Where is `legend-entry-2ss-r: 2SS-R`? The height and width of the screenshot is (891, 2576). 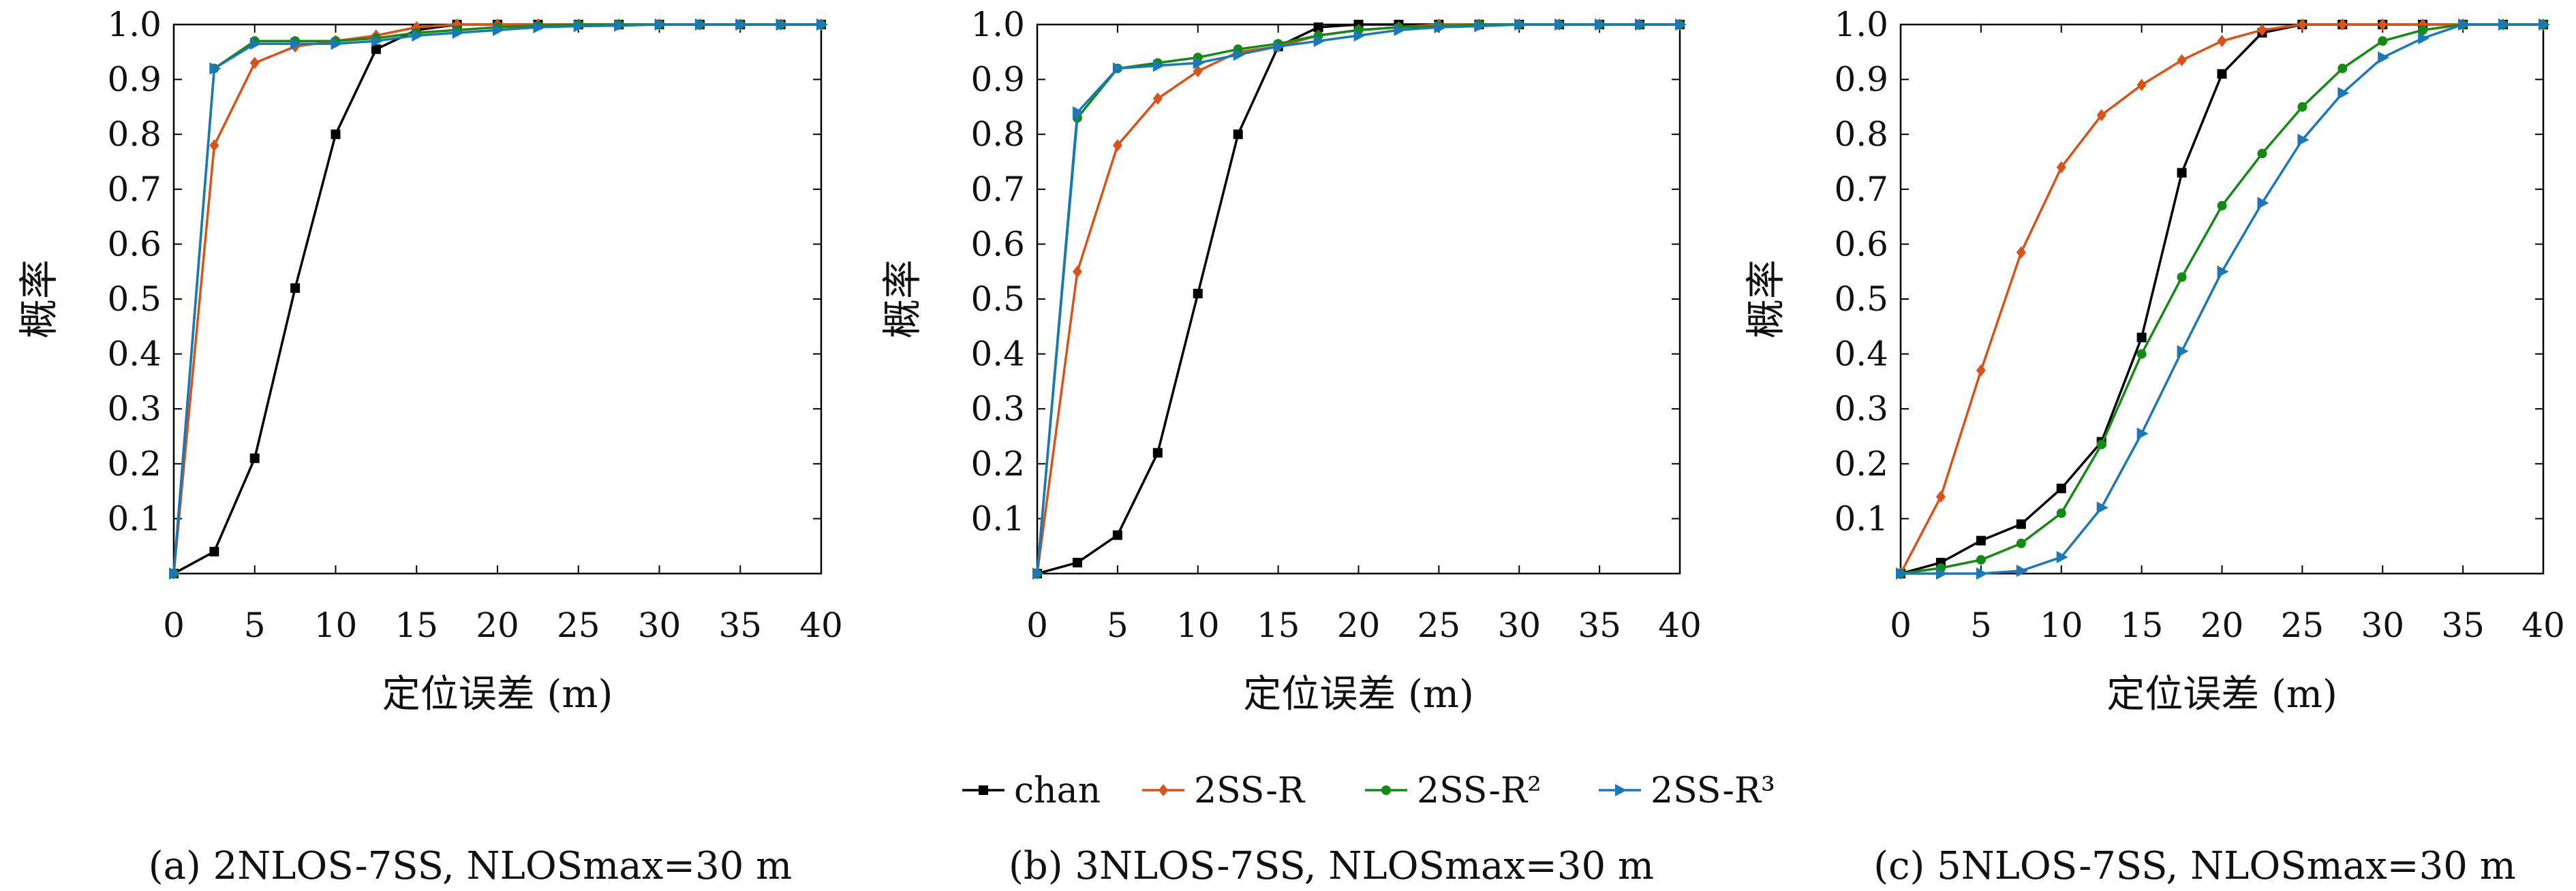 legend-entry-2ss-r: 2SS-R is located at coordinates (1224, 790).